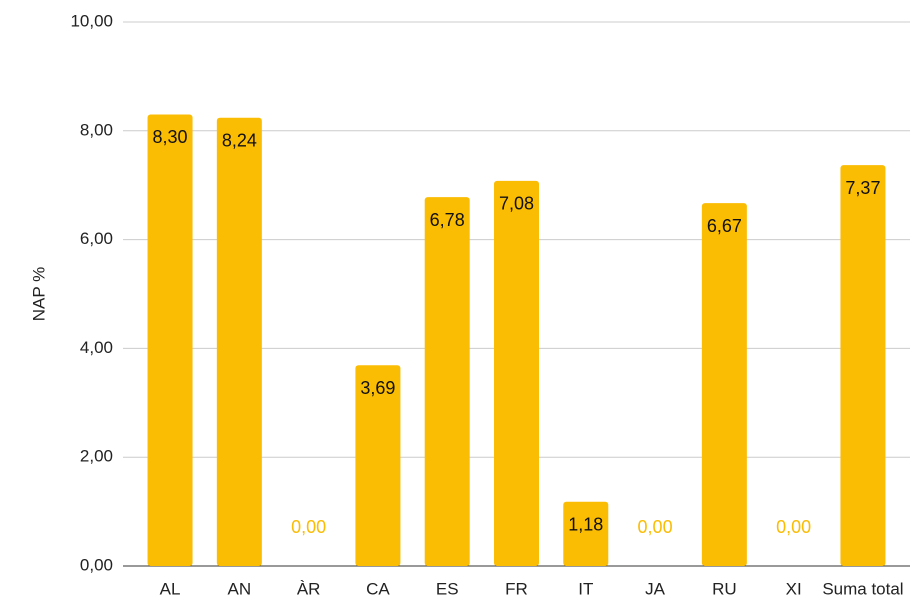 Image resolution: width=912 pixels, height=604 pixels. Describe the element at coordinates (862, 588) in the screenshot. I see `x-tick-label: Suma total` at that location.